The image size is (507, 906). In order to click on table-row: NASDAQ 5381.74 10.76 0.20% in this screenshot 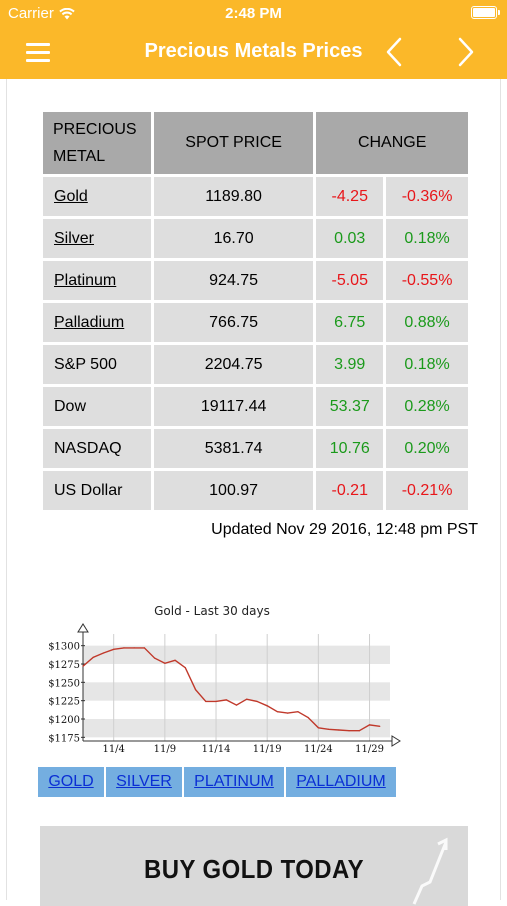, I will do `click(255, 448)`.